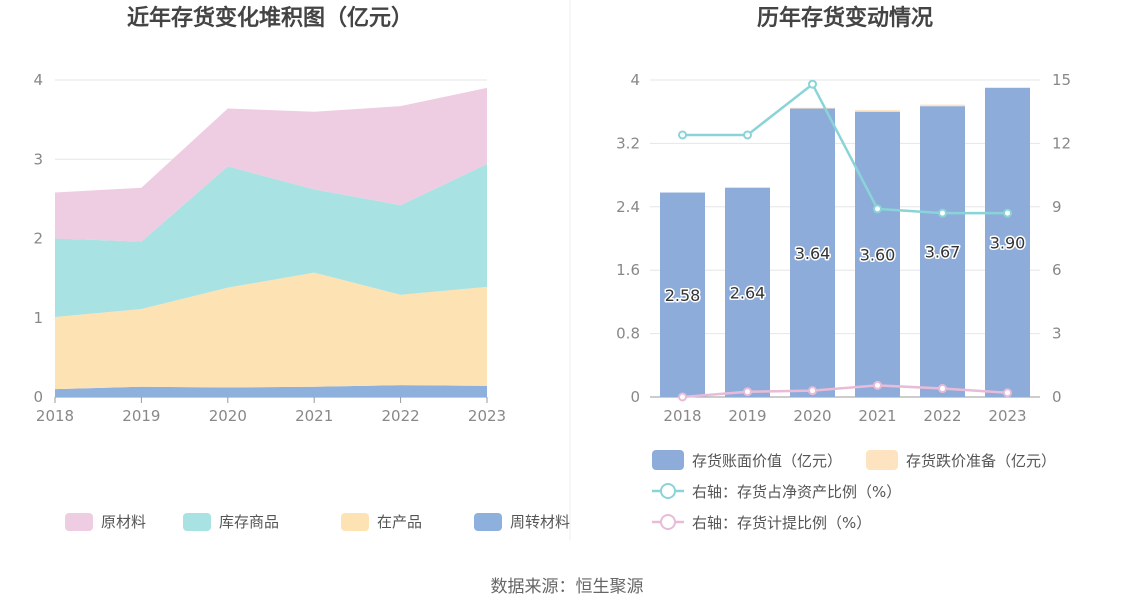 The width and height of the screenshot is (1134, 612). What do you see at coordinates (942, 416) in the screenshot?
I see `right-x-tick-label: 2022` at bounding box center [942, 416].